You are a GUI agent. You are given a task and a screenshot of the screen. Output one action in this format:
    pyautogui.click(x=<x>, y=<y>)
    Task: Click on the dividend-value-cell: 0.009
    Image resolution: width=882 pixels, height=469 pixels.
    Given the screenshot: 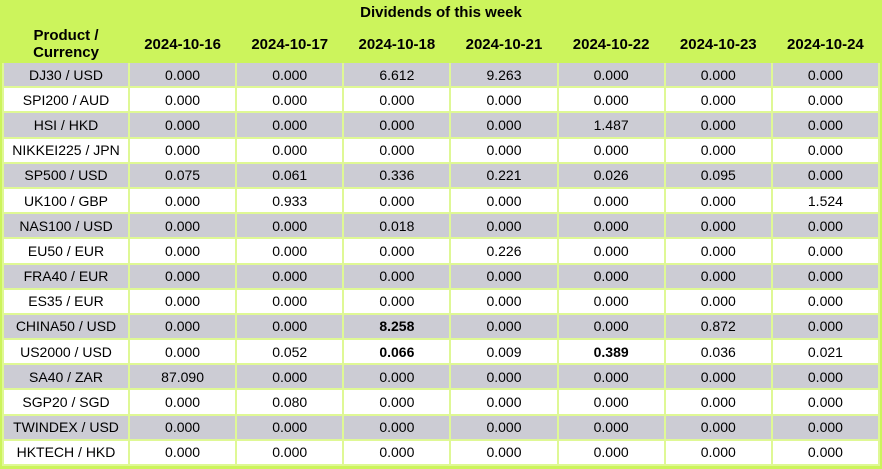 What is the action you would take?
    pyautogui.click(x=504, y=352)
    